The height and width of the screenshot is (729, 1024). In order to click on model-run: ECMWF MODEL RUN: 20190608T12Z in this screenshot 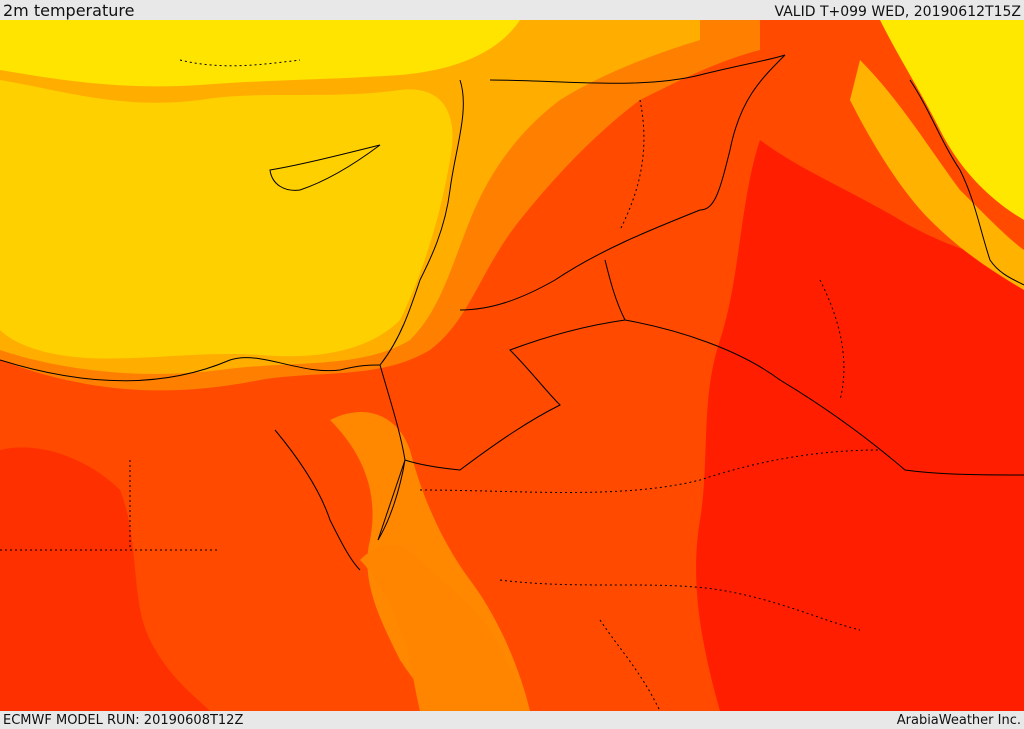, I will do `click(123, 720)`.